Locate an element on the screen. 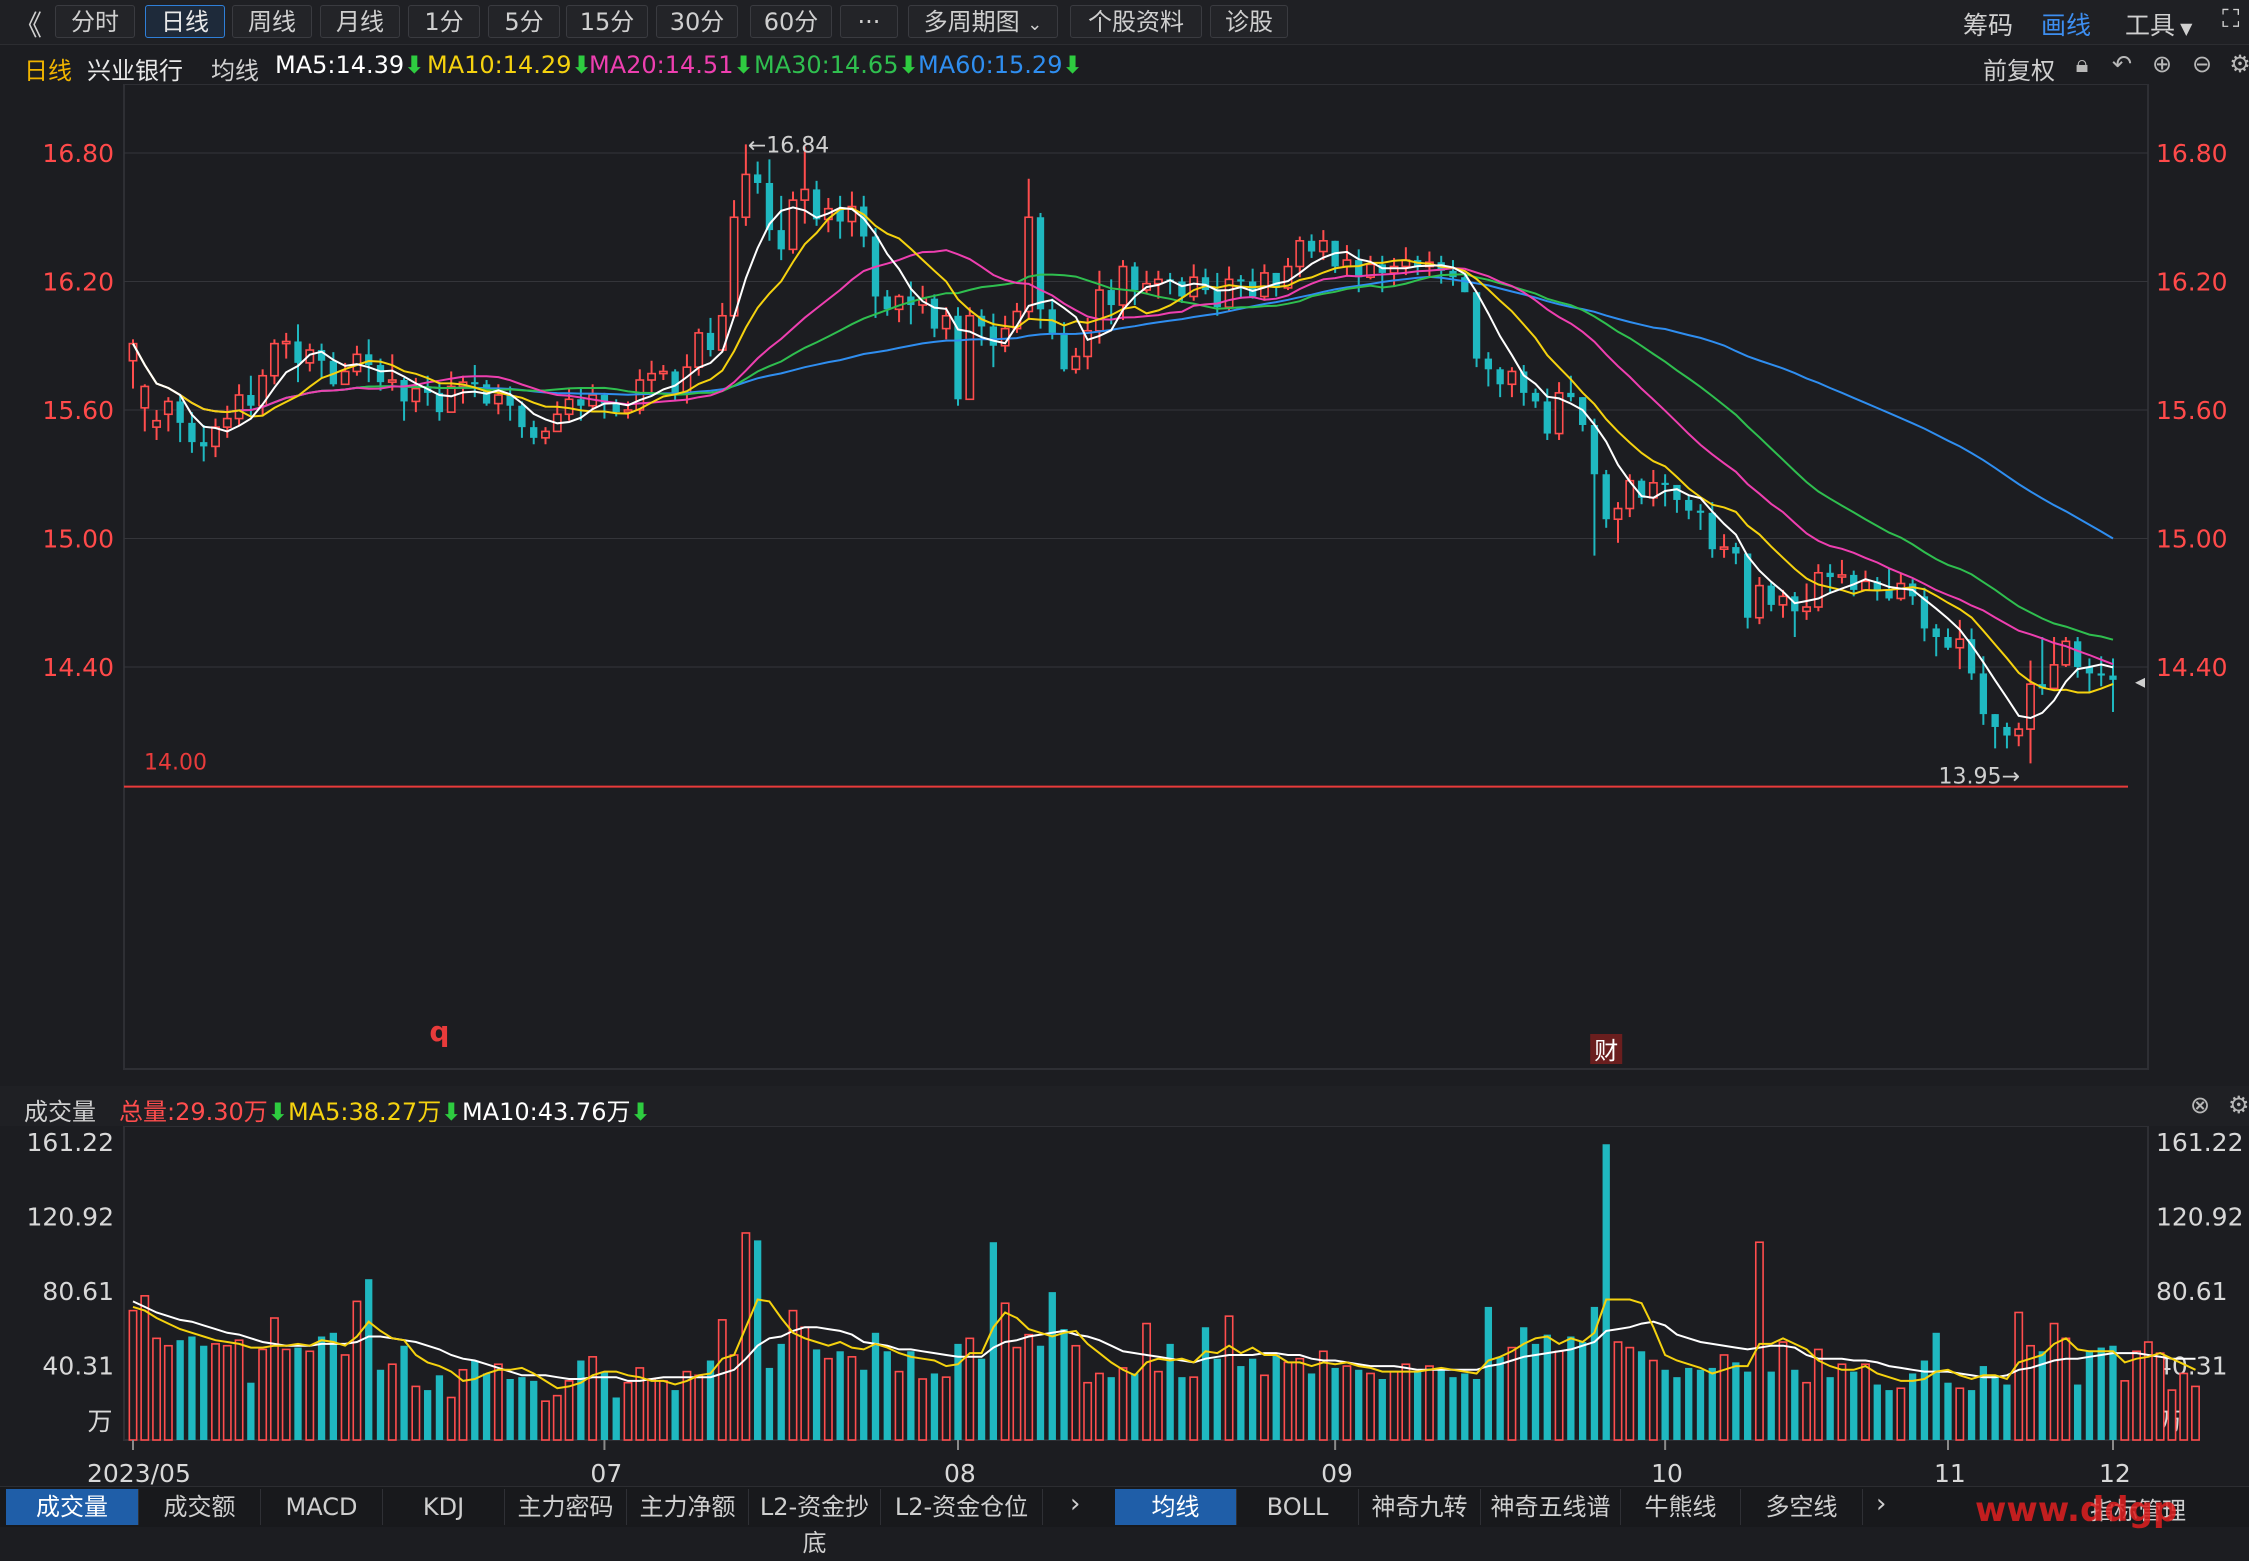 Image resolution: width=2249 pixels, height=1561 pixels. ma-title: 均线 is located at coordinates (235, 71).